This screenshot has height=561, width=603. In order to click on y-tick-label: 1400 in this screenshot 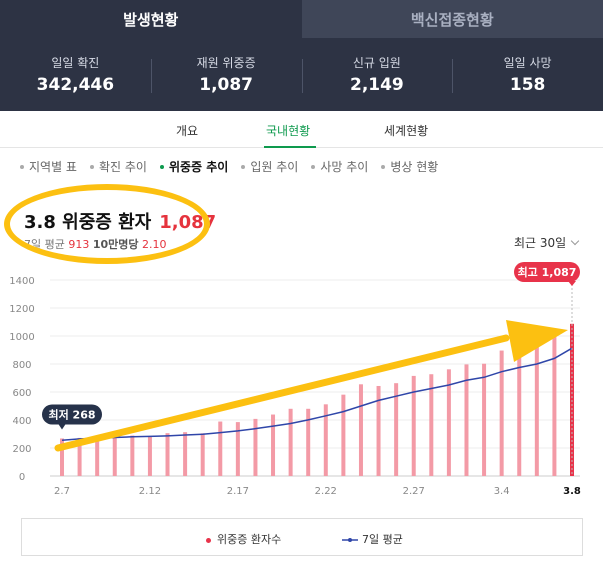, I will do `click(21, 281)`.